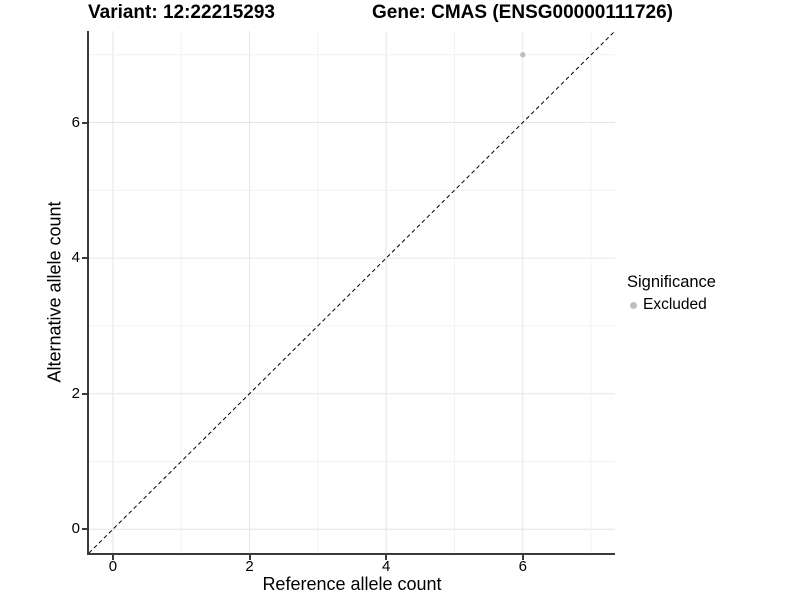  What do you see at coordinates (249, 566) in the screenshot?
I see `x-tick-label: 2` at bounding box center [249, 566].